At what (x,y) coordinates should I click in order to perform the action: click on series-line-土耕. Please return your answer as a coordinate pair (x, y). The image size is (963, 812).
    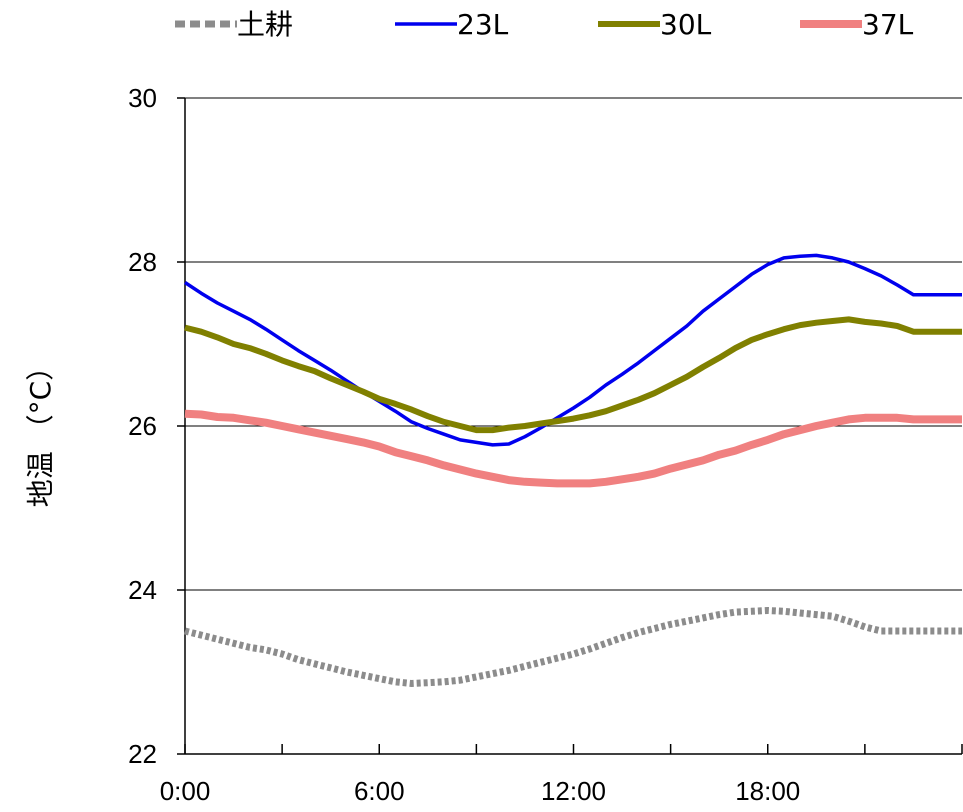
    Looking at the image, I should click on (573, 647).